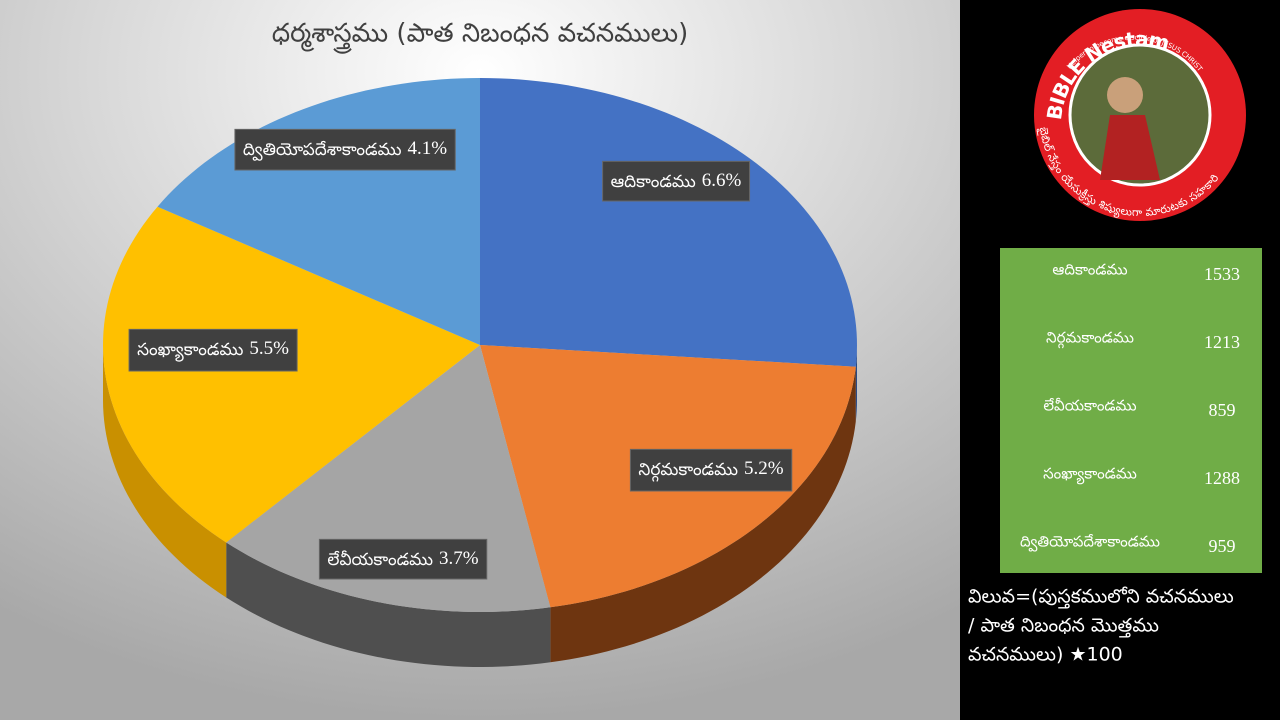  I want to click on table-name: ద్వితియోపదేశాకాండము, so click(1090, 543).